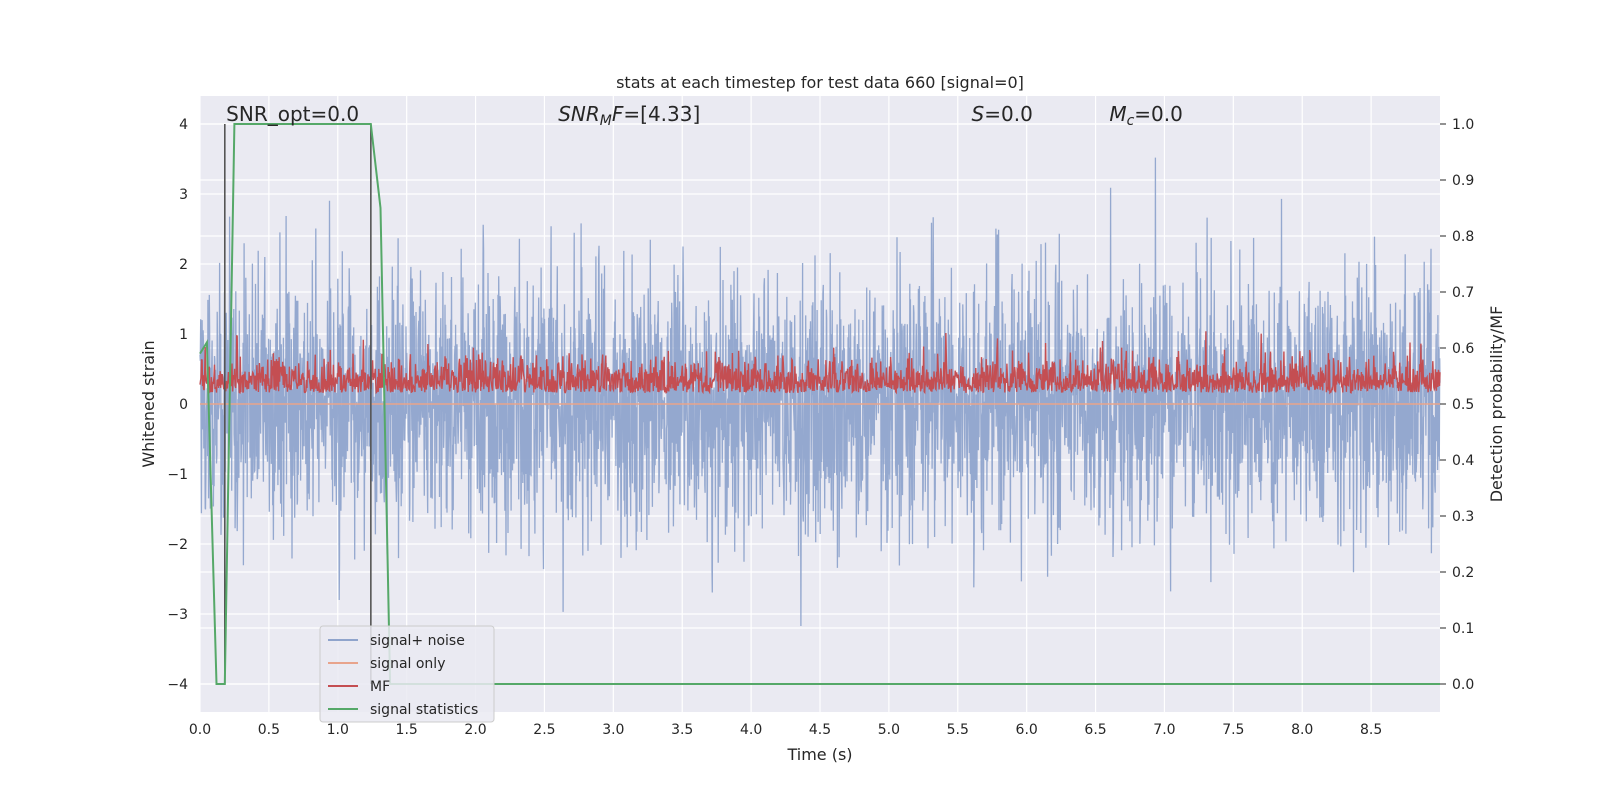 The image size is (1600, 800). I want to click on y-axis-right-label: Detection probability/MF, so click(1496, 404).